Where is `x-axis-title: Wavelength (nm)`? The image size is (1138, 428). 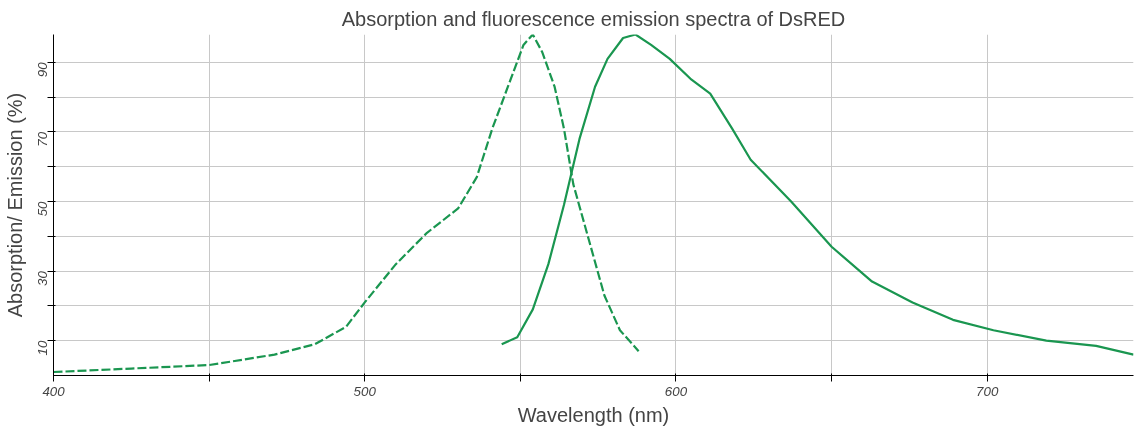 x-axis-title: Wavelength (nm) is located at coordinates (593, 414).